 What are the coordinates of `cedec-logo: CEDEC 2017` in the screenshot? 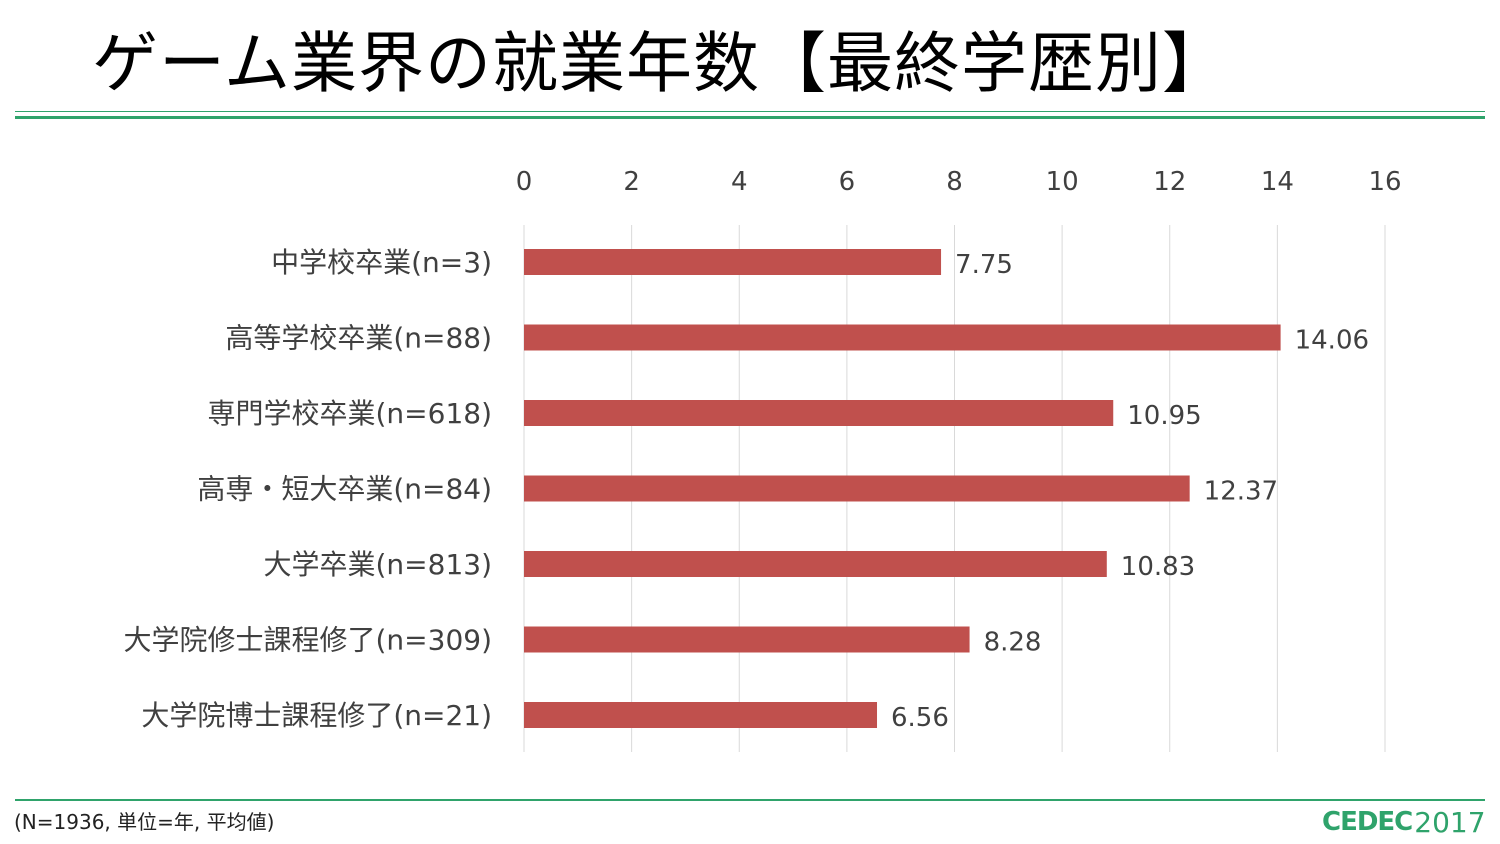 It's located at (1404, 822).